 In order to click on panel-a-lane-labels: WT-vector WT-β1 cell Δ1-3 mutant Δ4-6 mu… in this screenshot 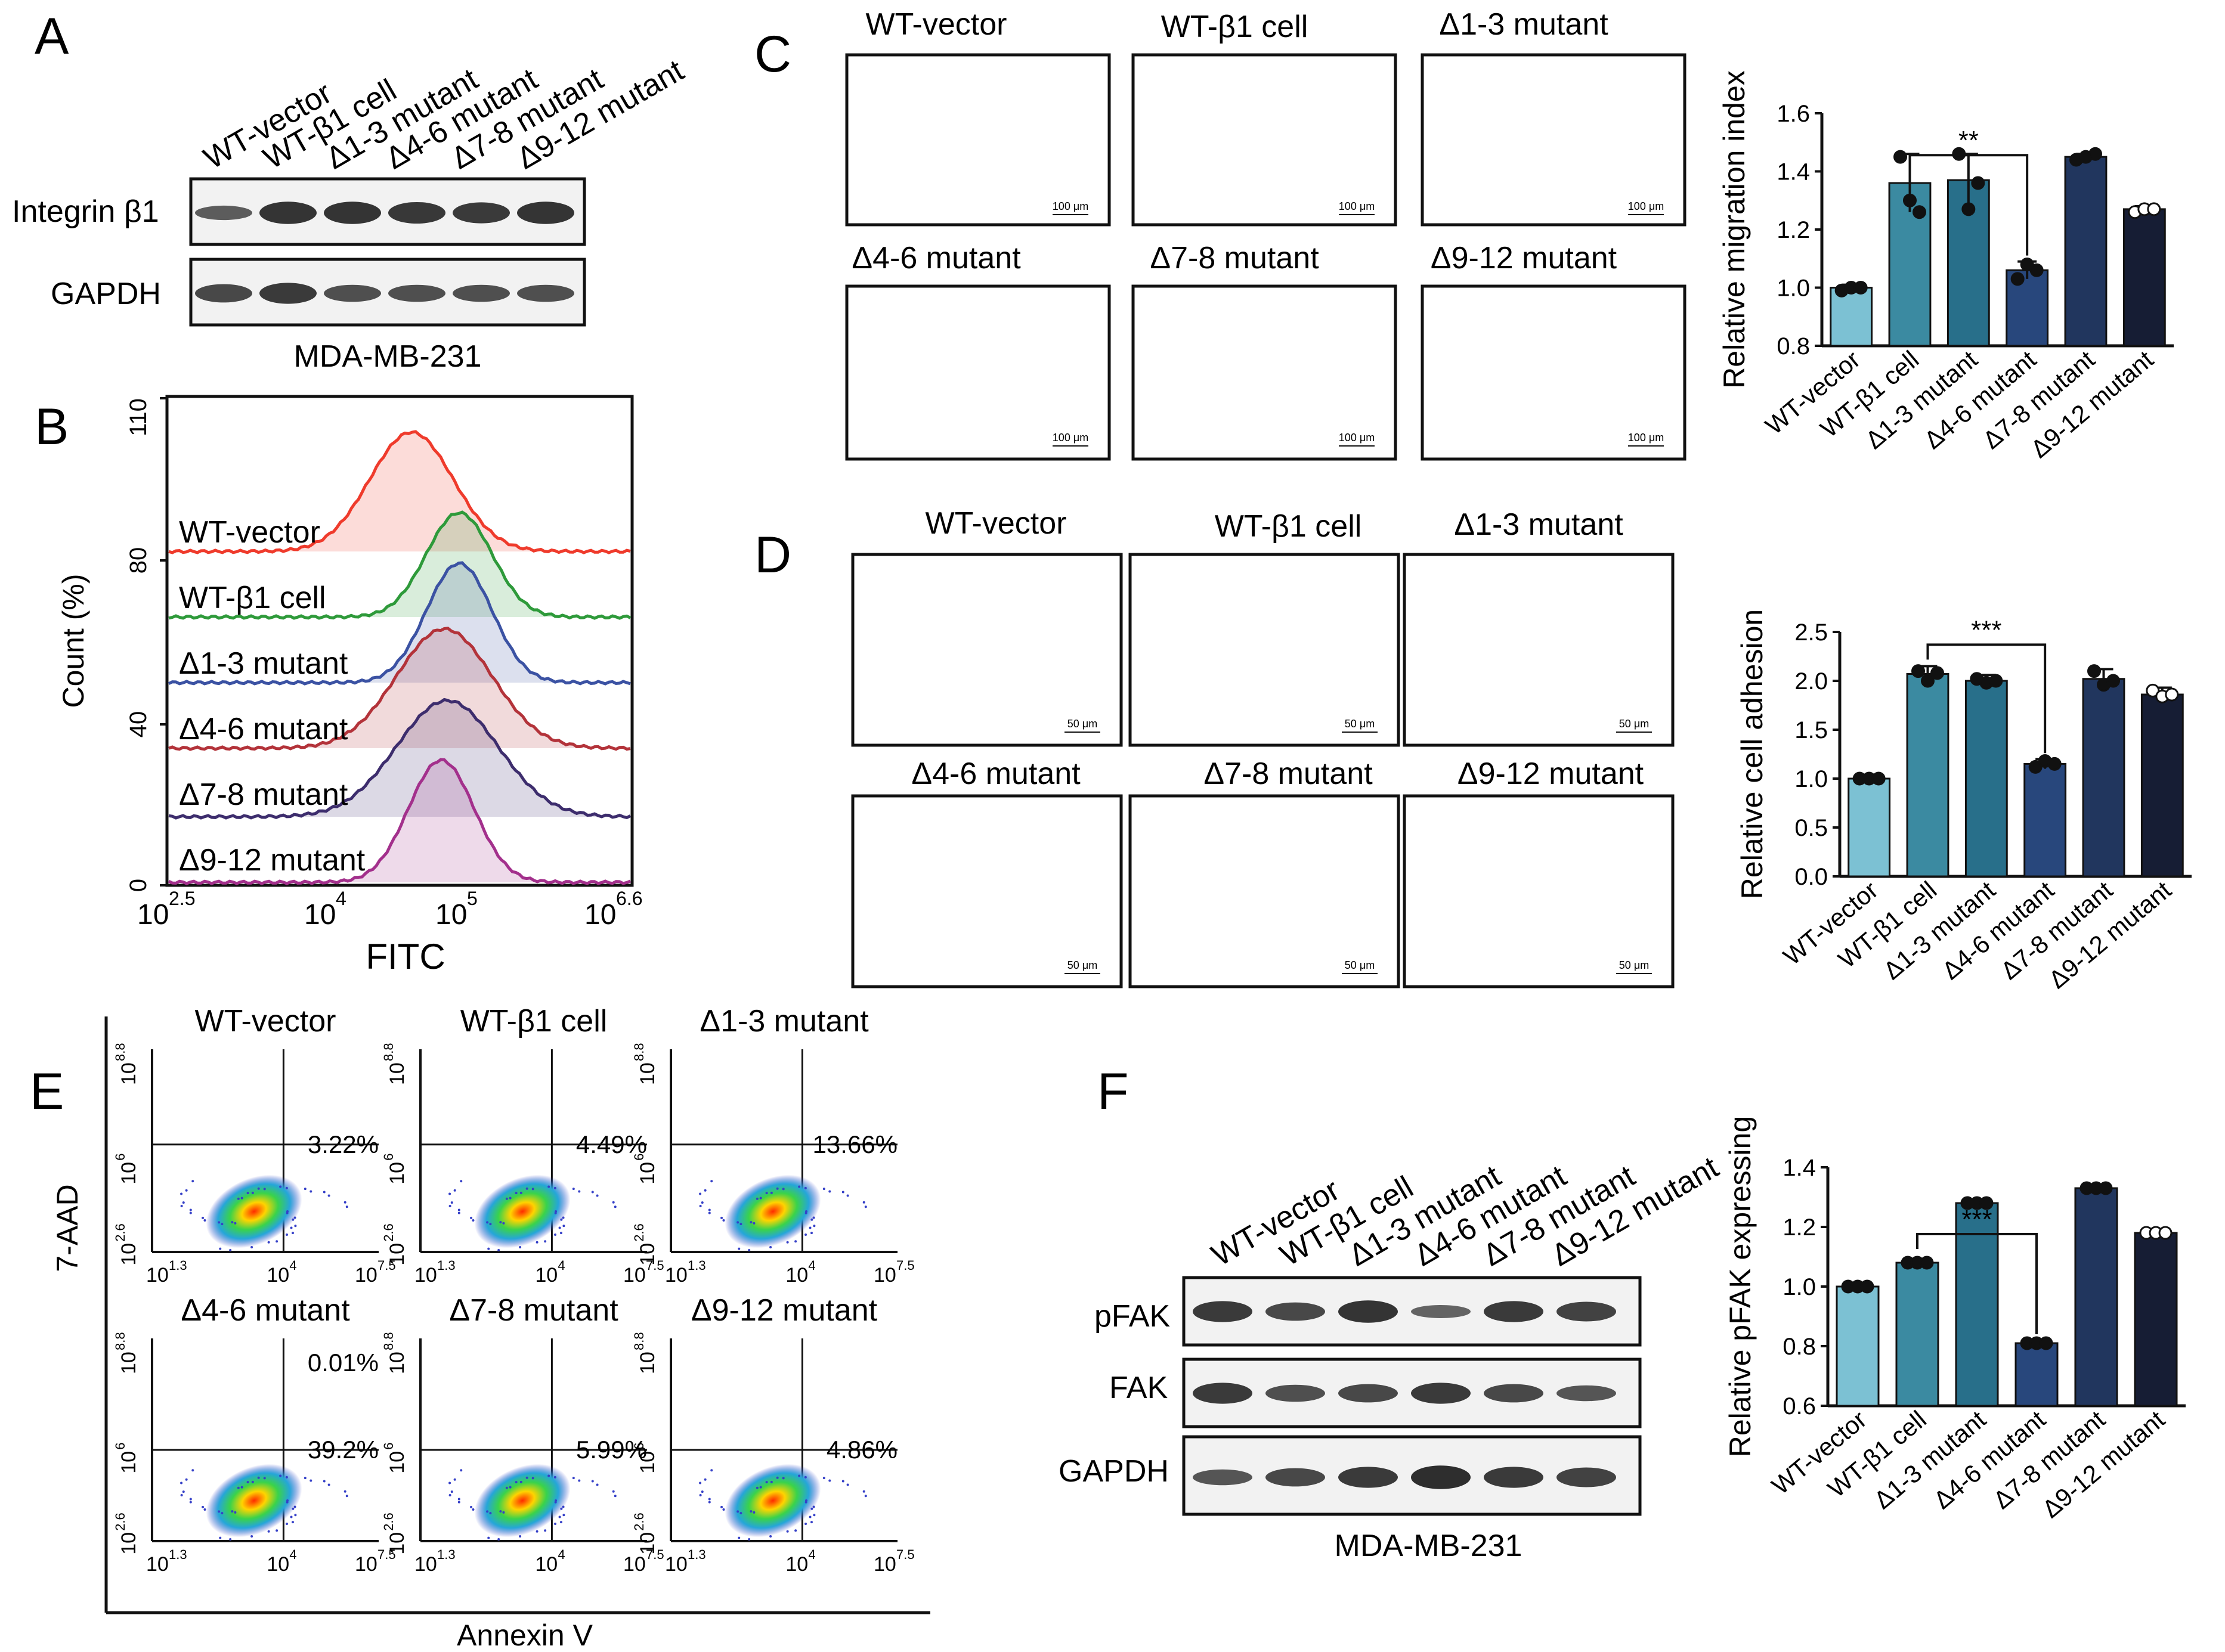, I will do `click(444, 114)`.